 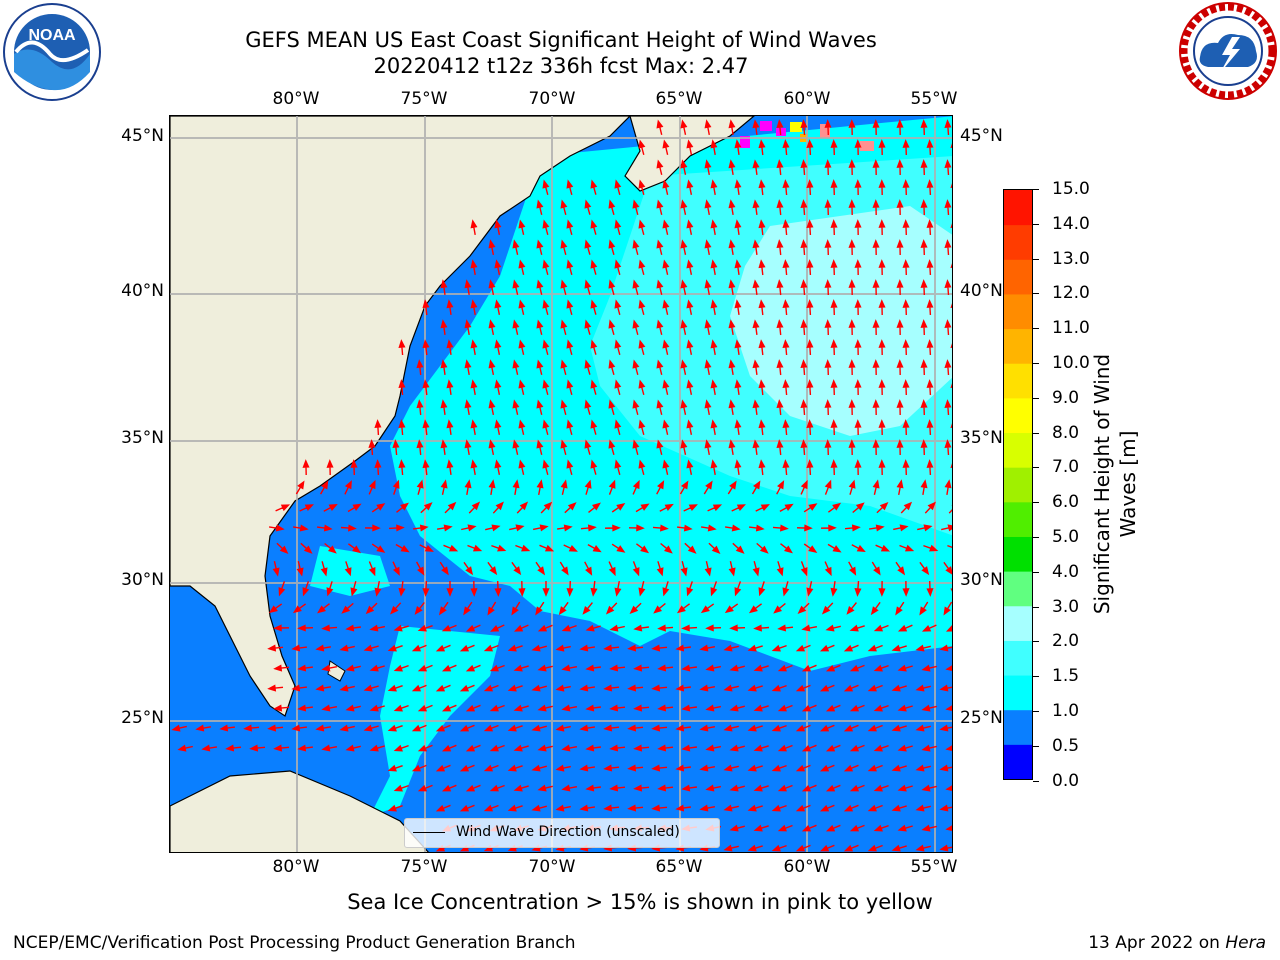 I want to click on colorbar-label-line2: Waves [m], so click(x=1128, y=484).